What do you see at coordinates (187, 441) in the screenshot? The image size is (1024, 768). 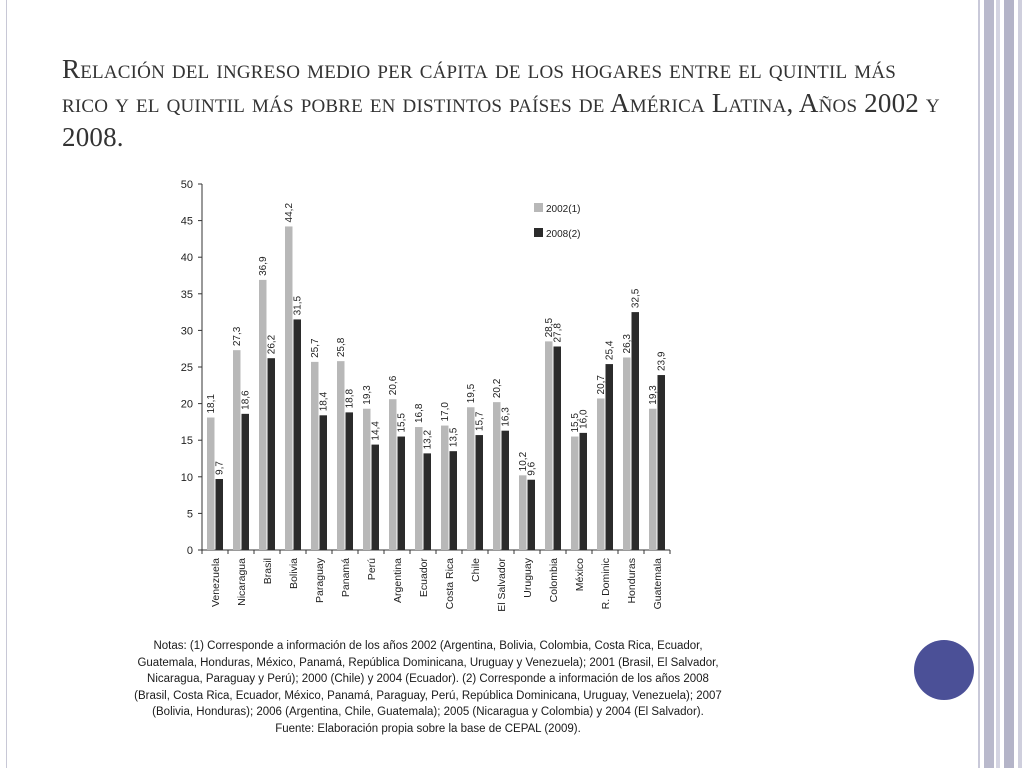 I see `y-tick-label: 15` at bounding box center [187, 441].